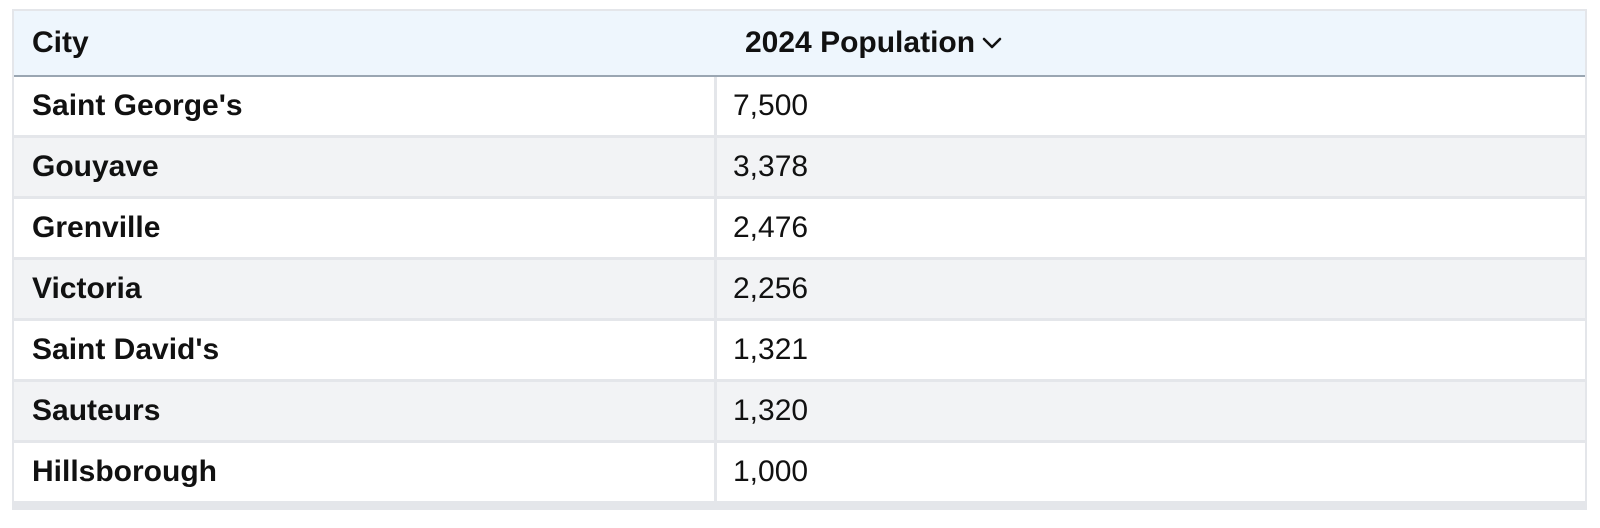  What do you see at coordinates (1151, 350) in the screenshot?
I see `population-cell: 1,321` at bounding box center [1151, 350].